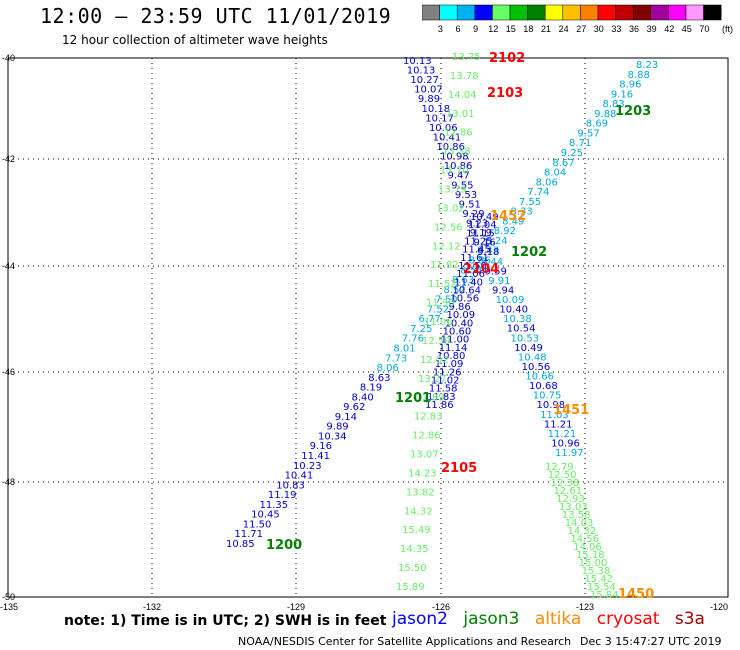 The height and width of the screenshot is (650, 740). Describe the element at coordinates (265, 515) in the screenshot. I see `wave-height-value: 10.45` at that location.